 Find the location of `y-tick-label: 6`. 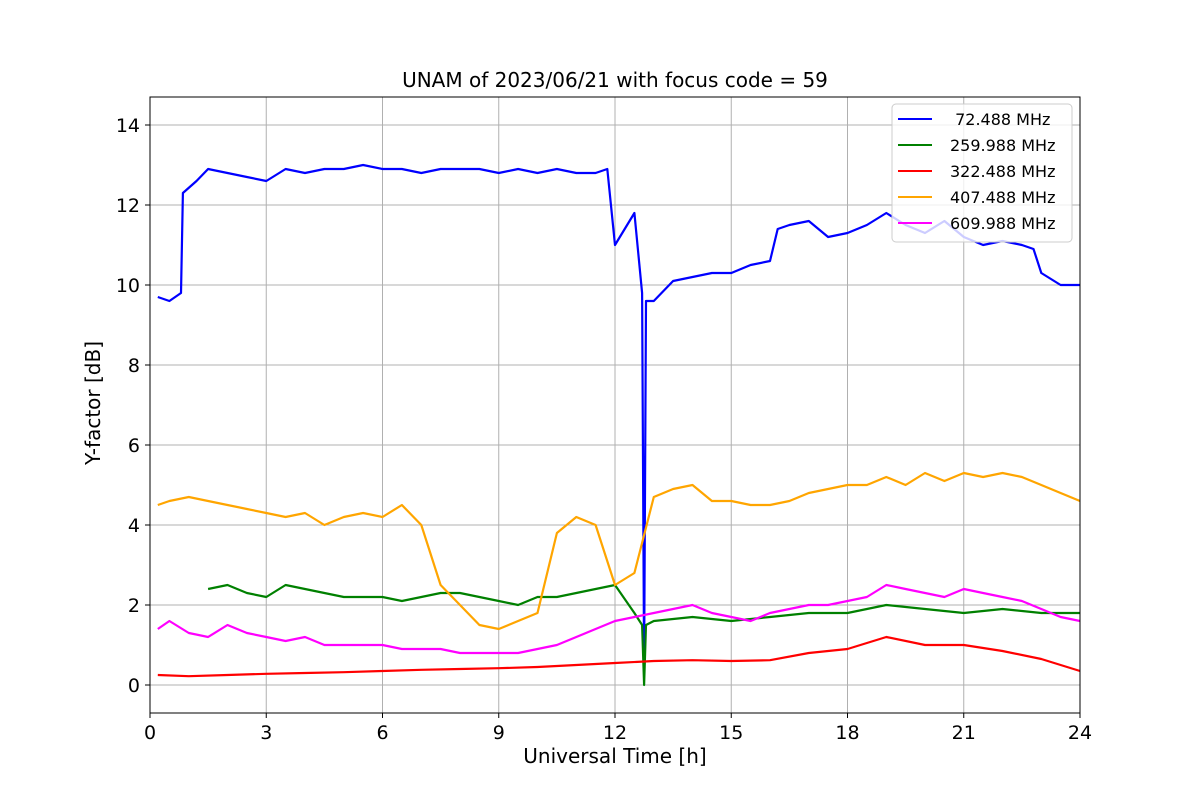

y-tick-label: 6 is located at coordinates (134, 446).